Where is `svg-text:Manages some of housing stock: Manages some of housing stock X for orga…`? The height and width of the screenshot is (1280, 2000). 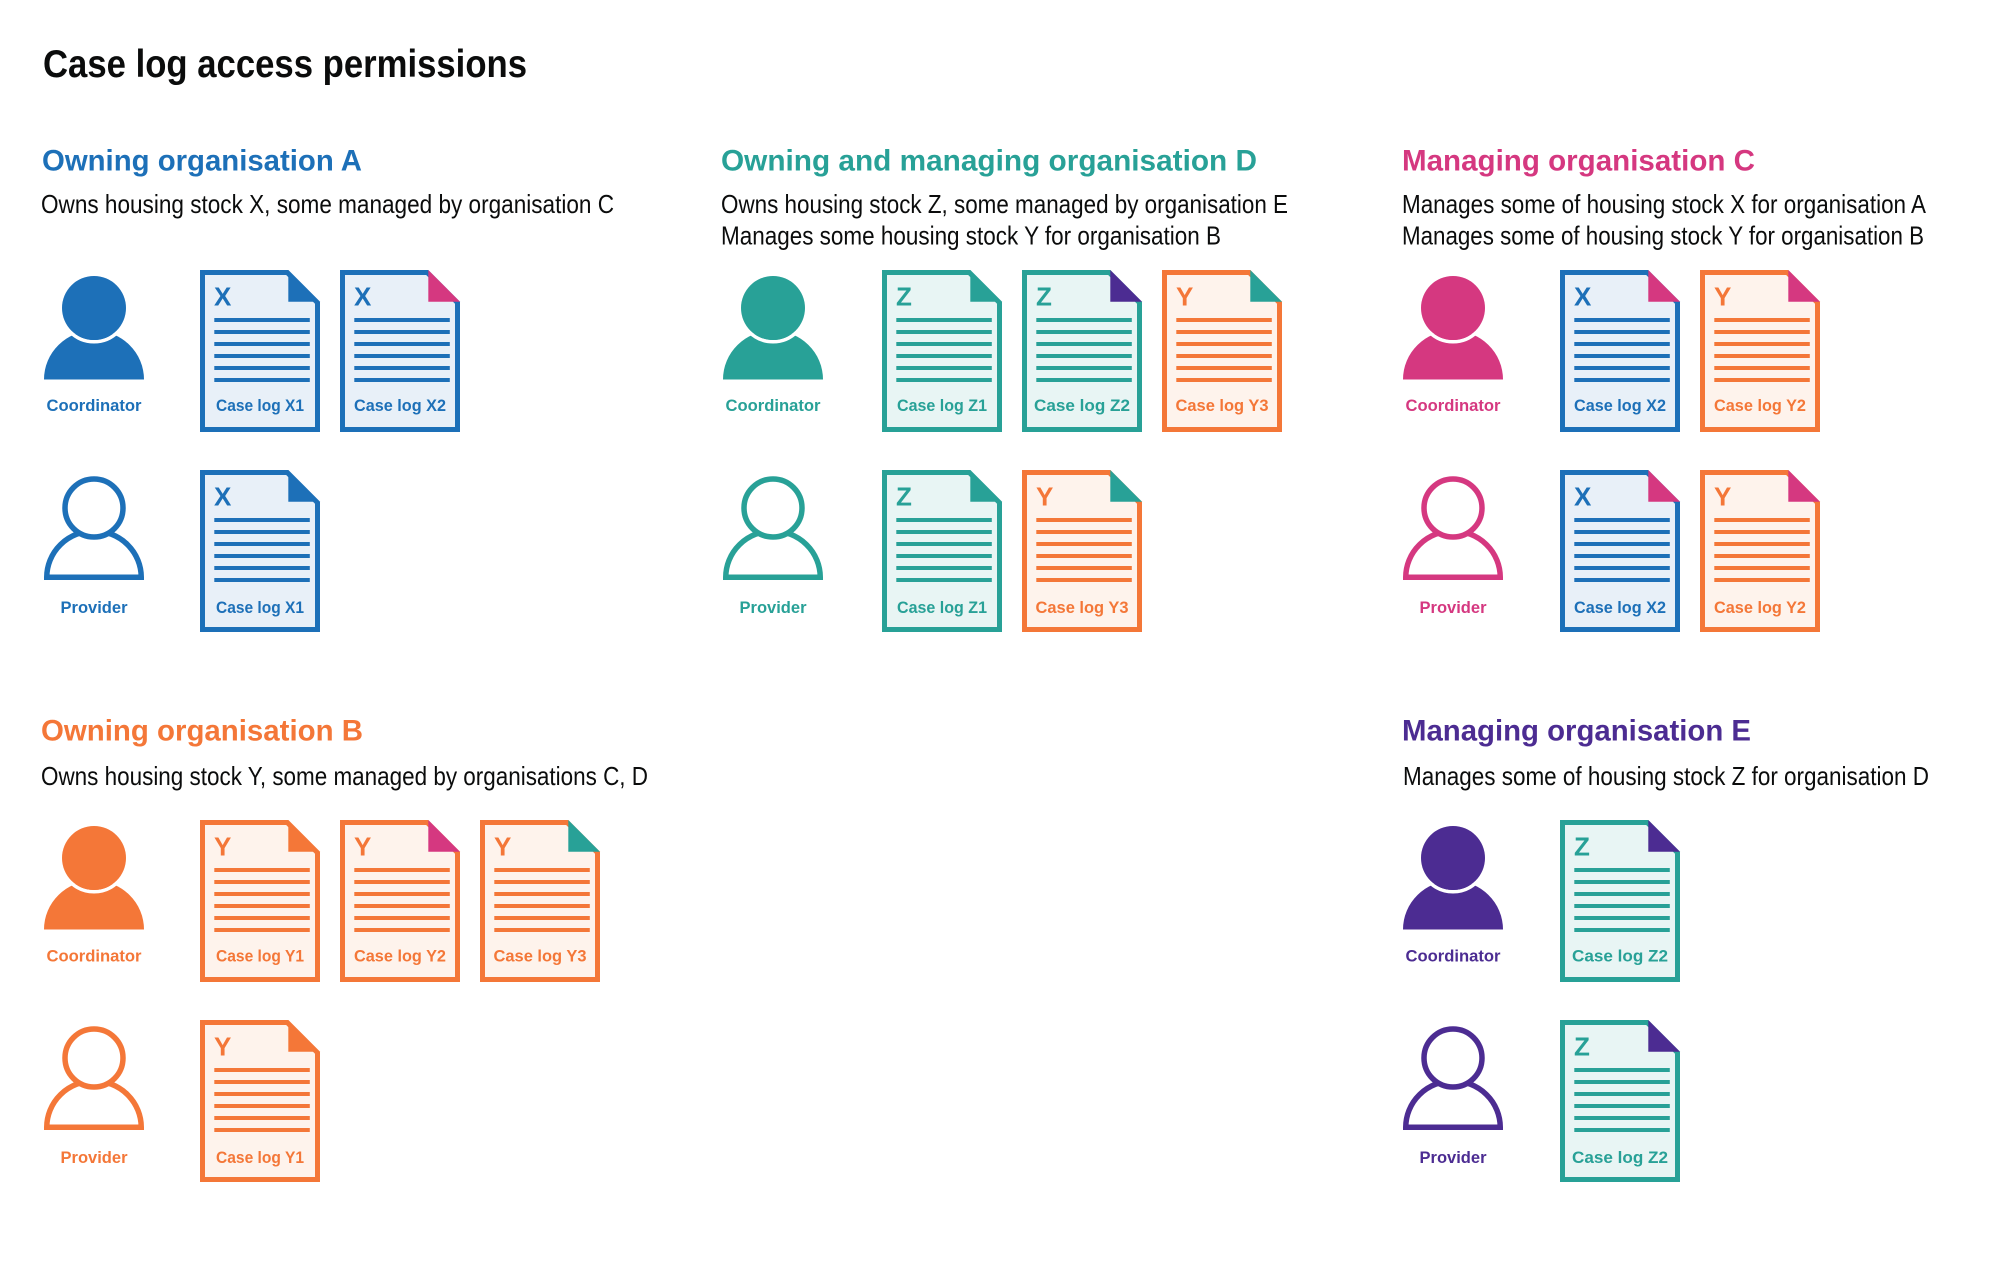
svg-text:Manages some of housing stock: Manages some of housing stock X for orga… is located at coordinates (1664, 204).